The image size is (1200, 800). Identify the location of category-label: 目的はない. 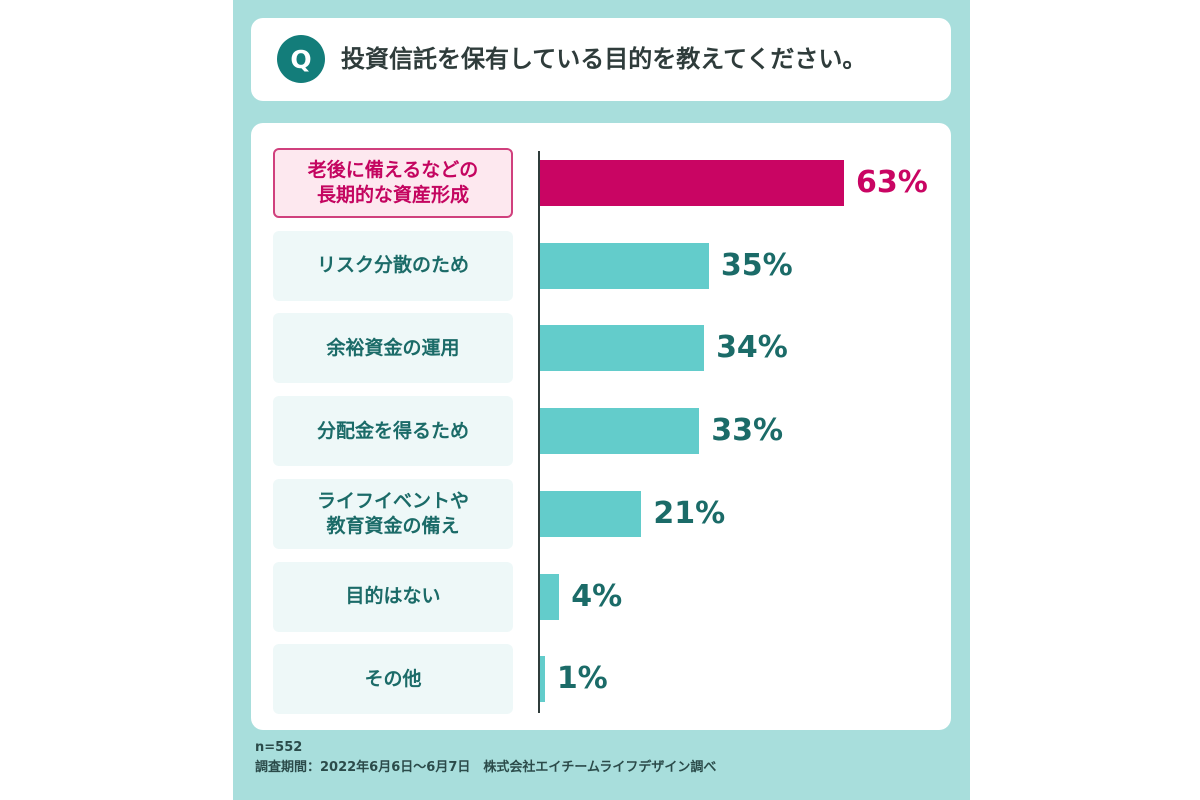
(393, 596).